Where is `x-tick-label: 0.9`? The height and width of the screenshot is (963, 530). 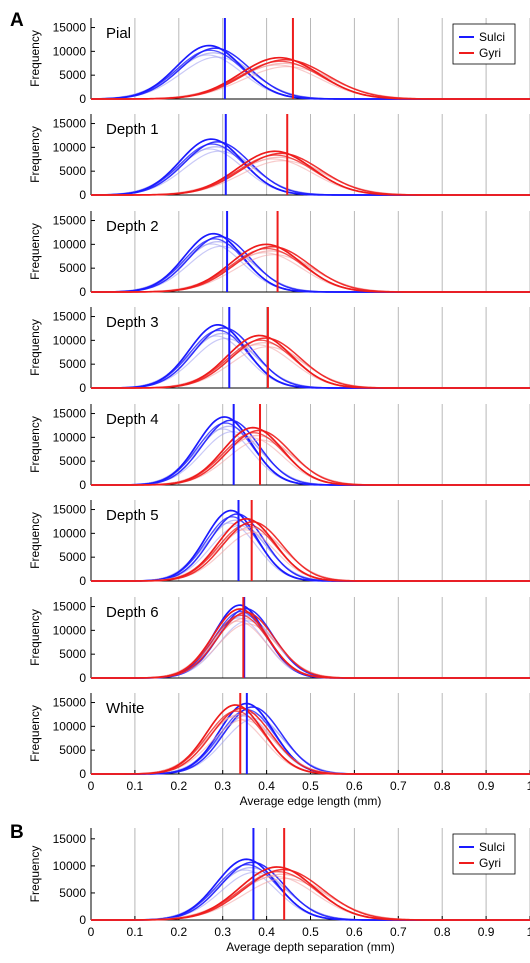 x-tick-label: 0.9 is located at coordinates (486, 786).